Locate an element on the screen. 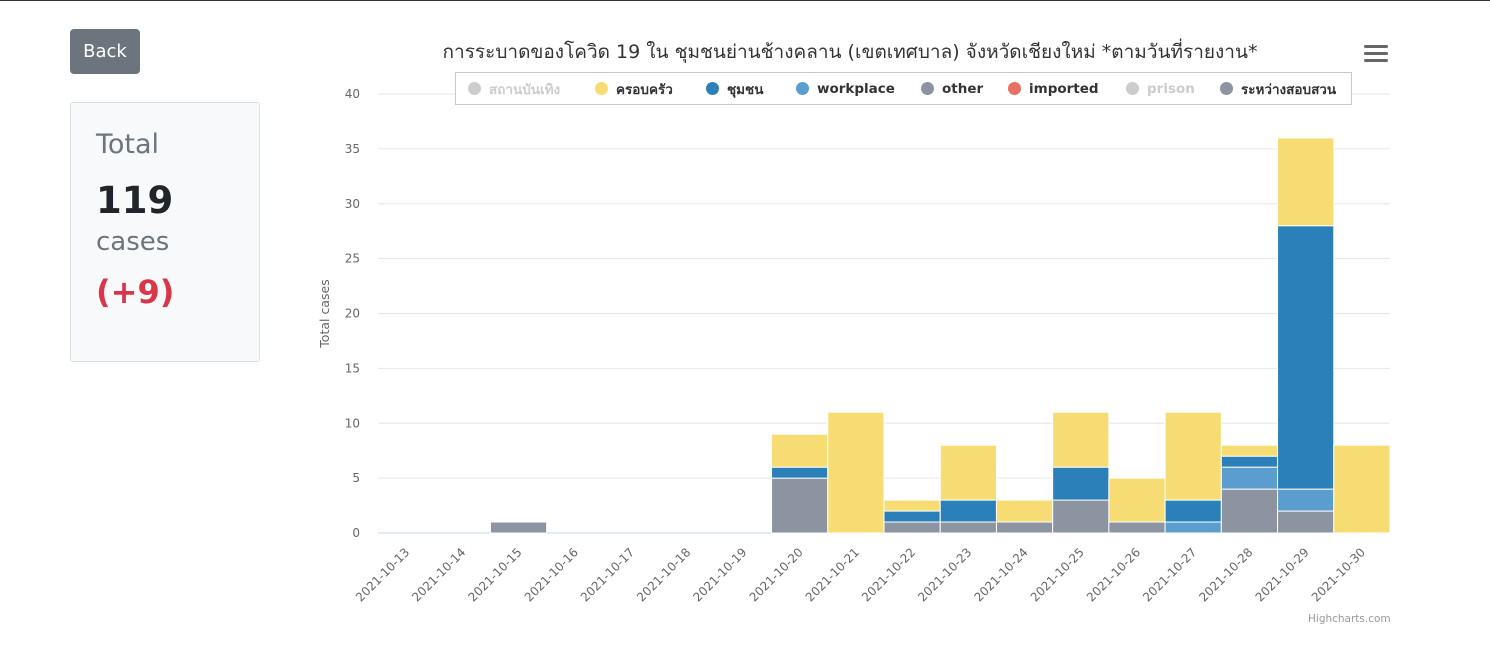 Image resolution: width=1490 pixels, height=666 pixels. x-tick-label: 2021-10-24 is located at coordinates (1000, 574).